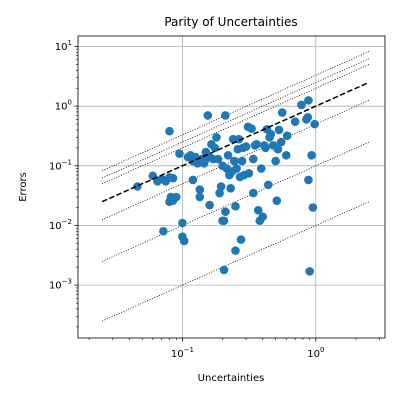 The height and width of the screenshot is (400, 400). I want to click on y-axis-ticks: 10⁻³ 10⁻² 10⁻¹ 10⁰ 10¹, so click(63, 183).